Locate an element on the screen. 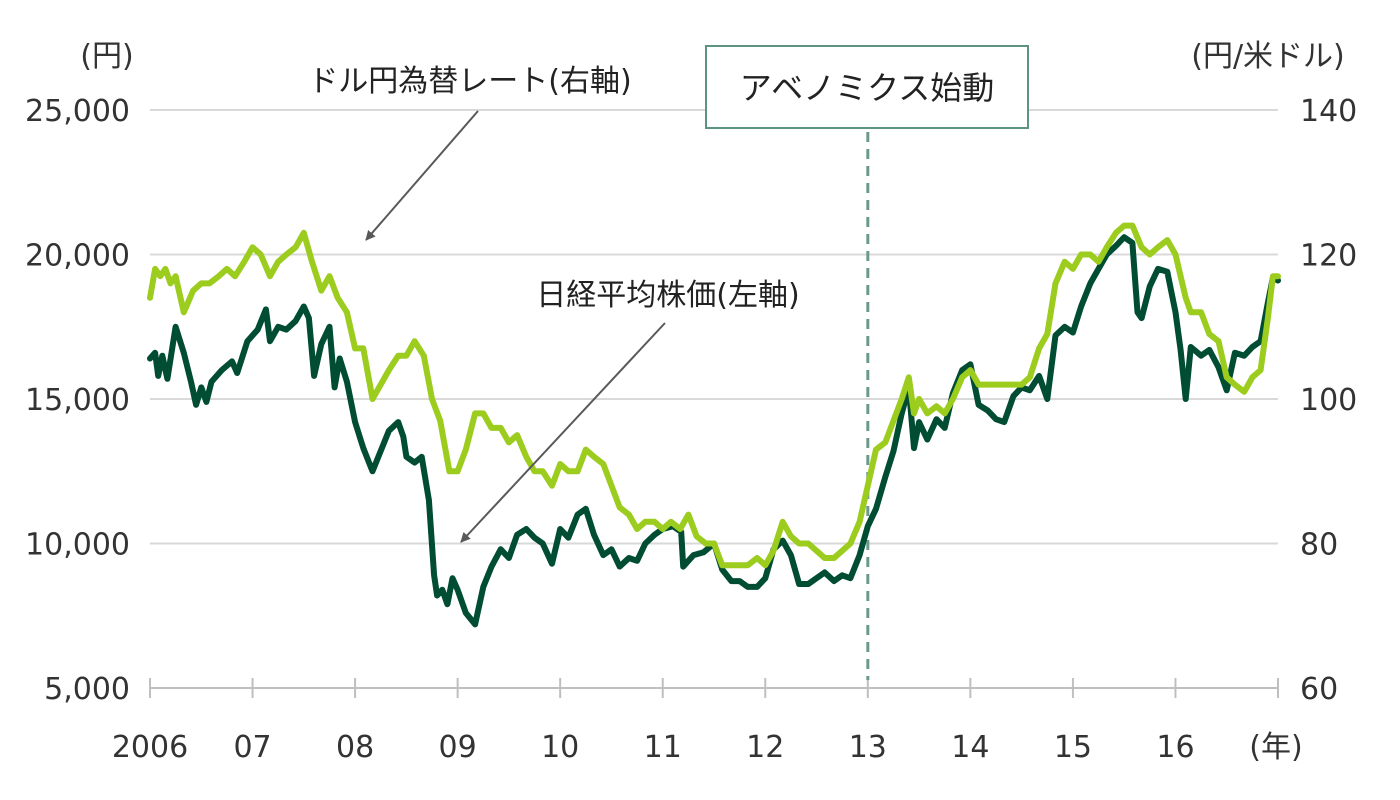  yen-rate-arrow is located at coordinates (422, 175).